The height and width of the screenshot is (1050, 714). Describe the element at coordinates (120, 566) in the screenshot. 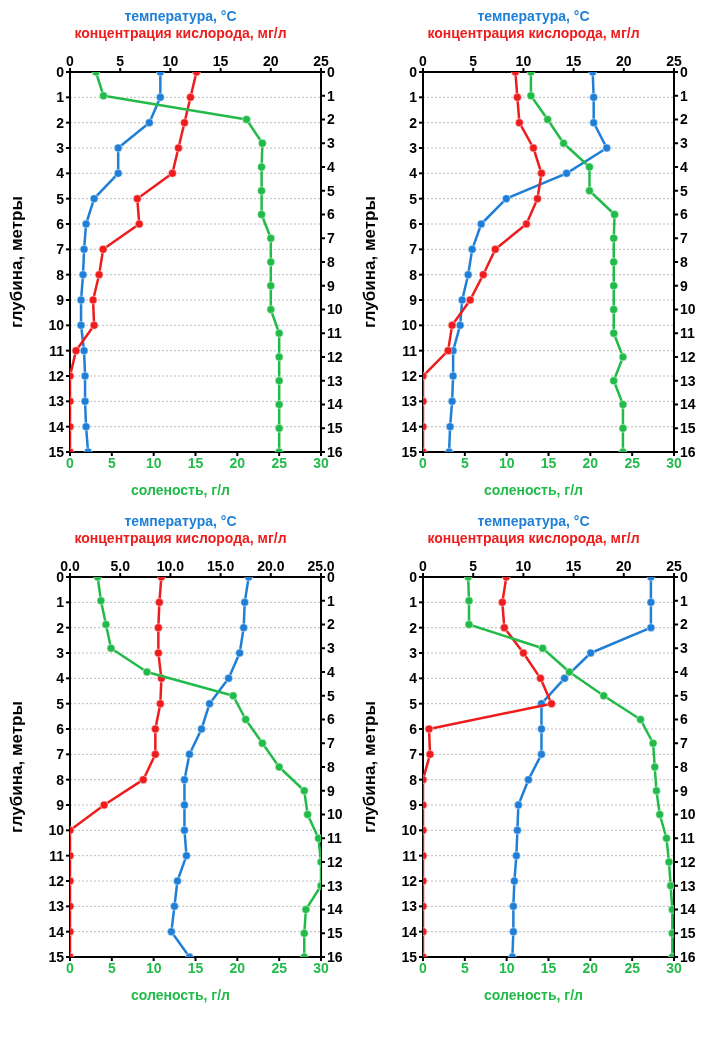

I see `x2-tick-label: 5.0` at that location.